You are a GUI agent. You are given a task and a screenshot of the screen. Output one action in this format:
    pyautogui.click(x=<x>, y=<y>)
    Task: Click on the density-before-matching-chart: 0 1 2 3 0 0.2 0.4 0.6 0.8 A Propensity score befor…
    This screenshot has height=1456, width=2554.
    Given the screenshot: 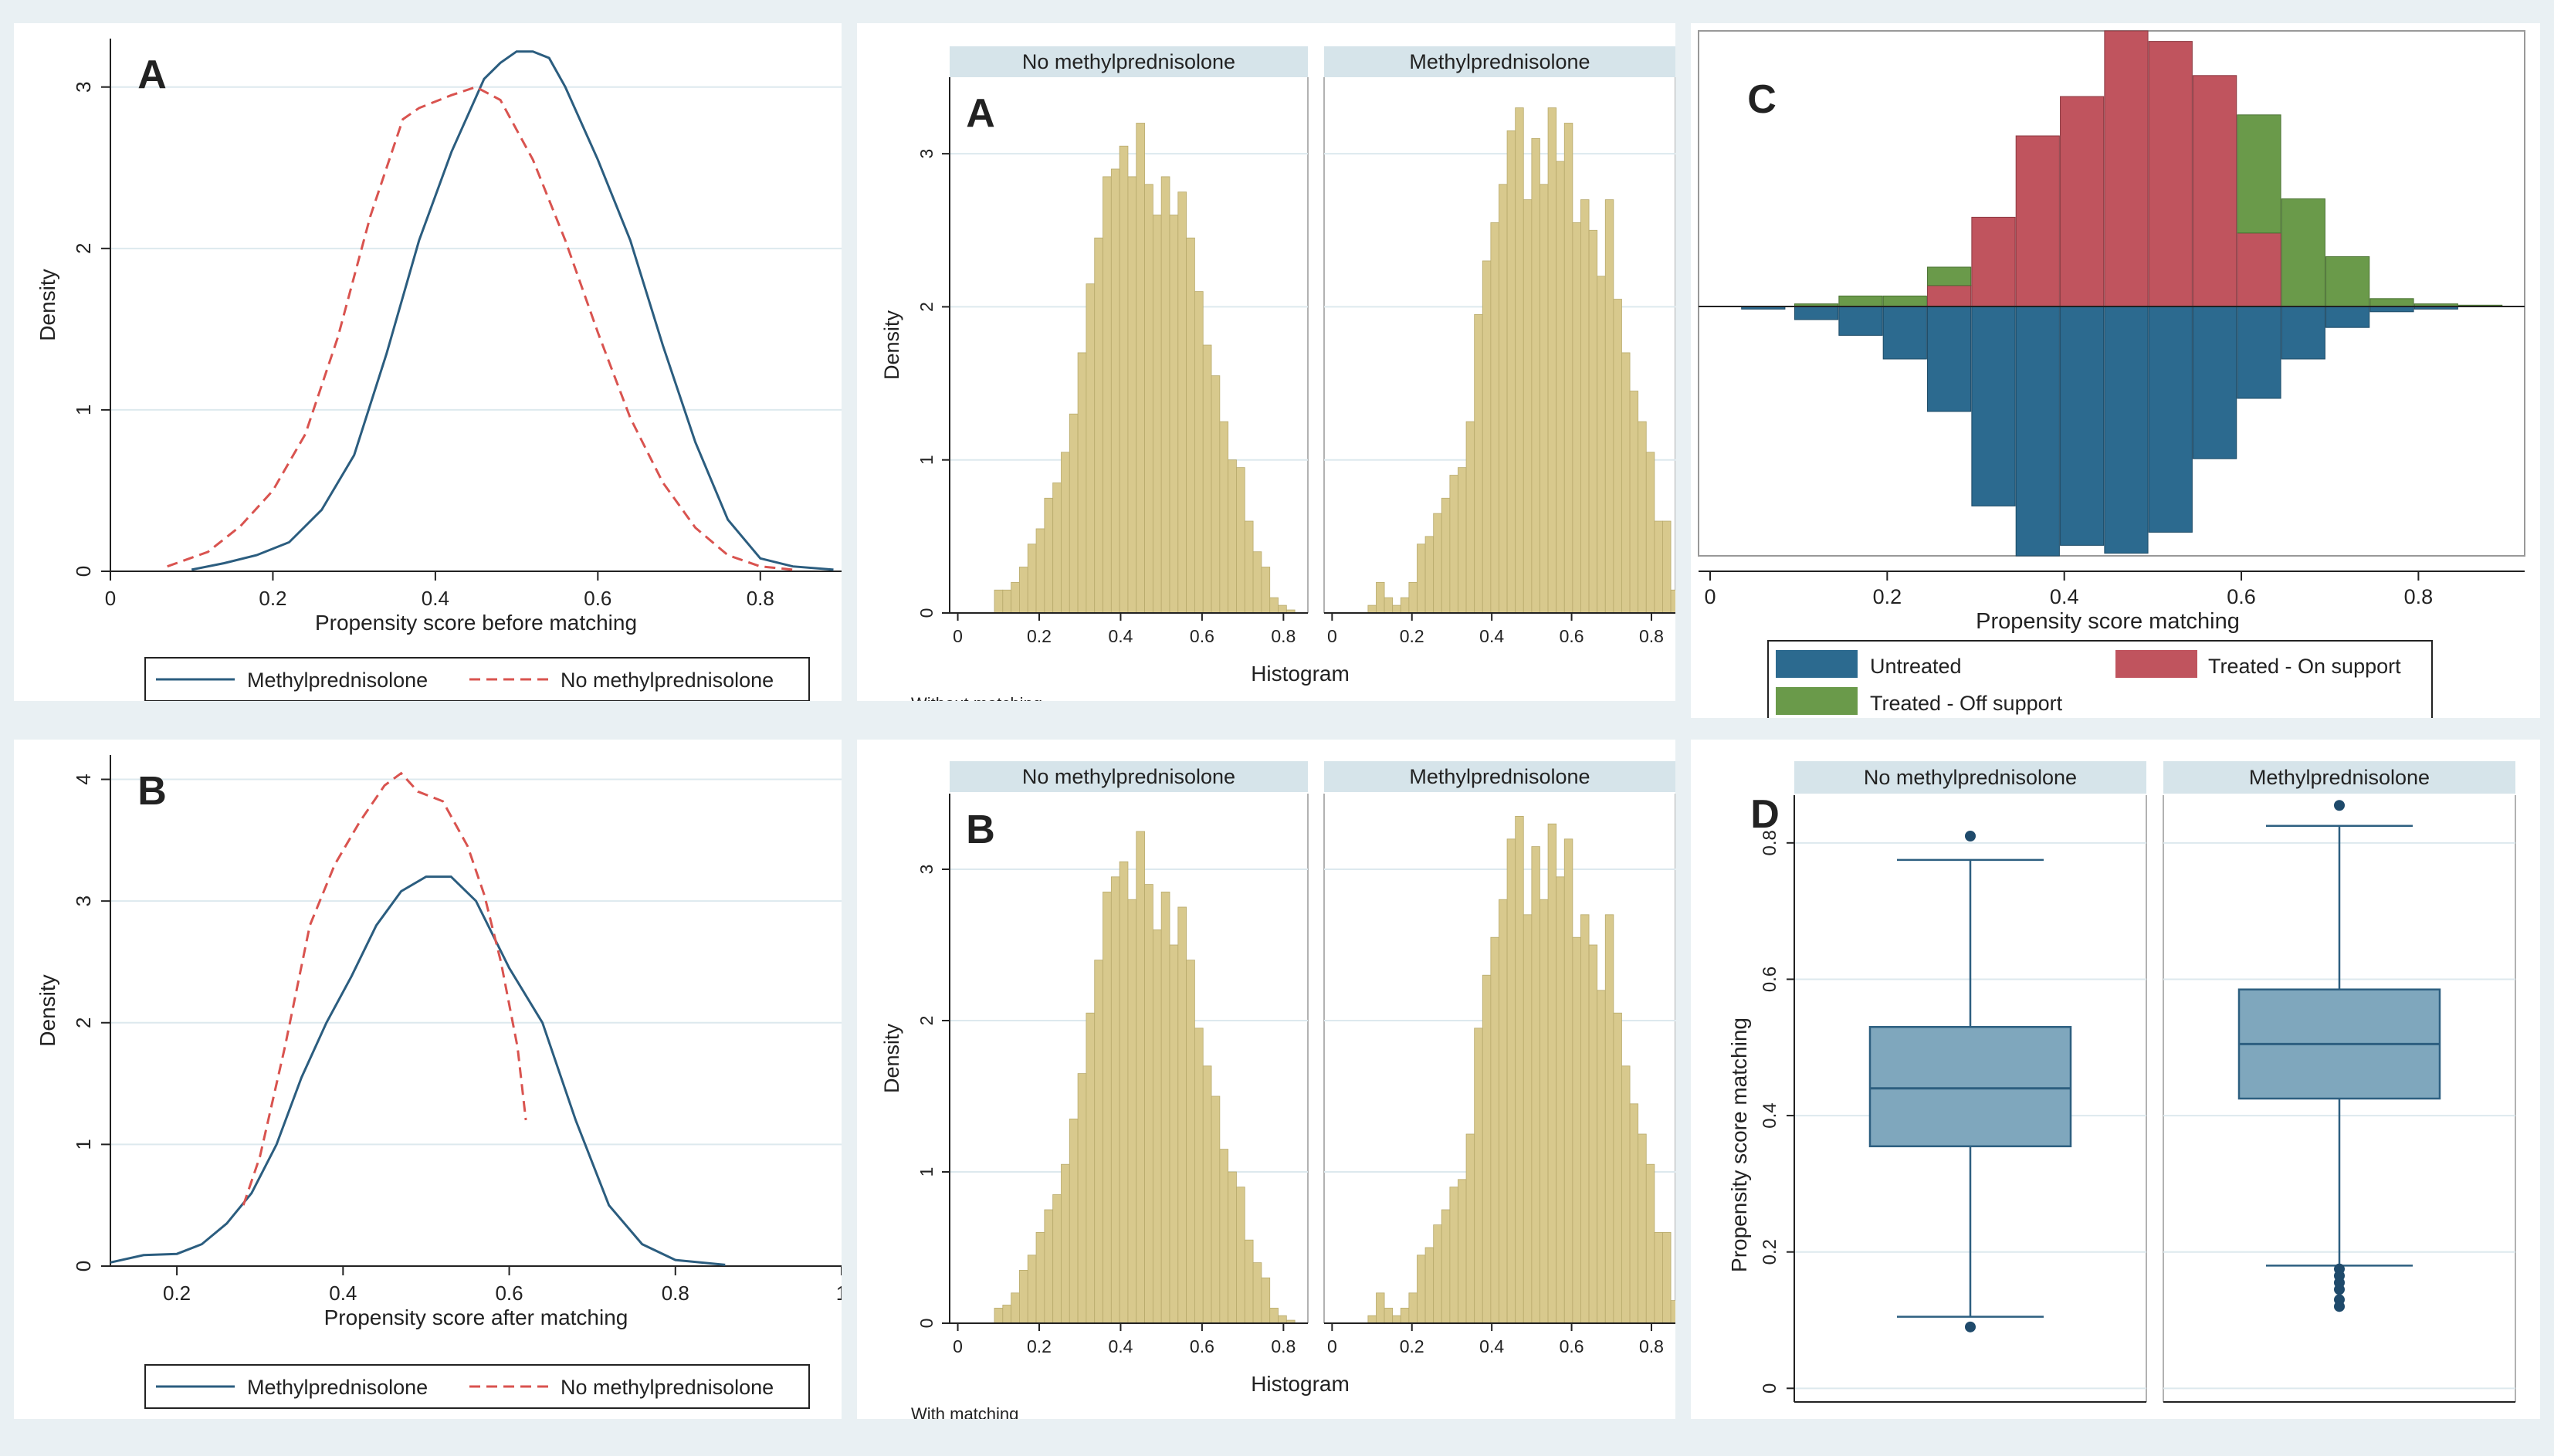 What is the action you would take?
    pyautogui.click(x=439, y=370)
    